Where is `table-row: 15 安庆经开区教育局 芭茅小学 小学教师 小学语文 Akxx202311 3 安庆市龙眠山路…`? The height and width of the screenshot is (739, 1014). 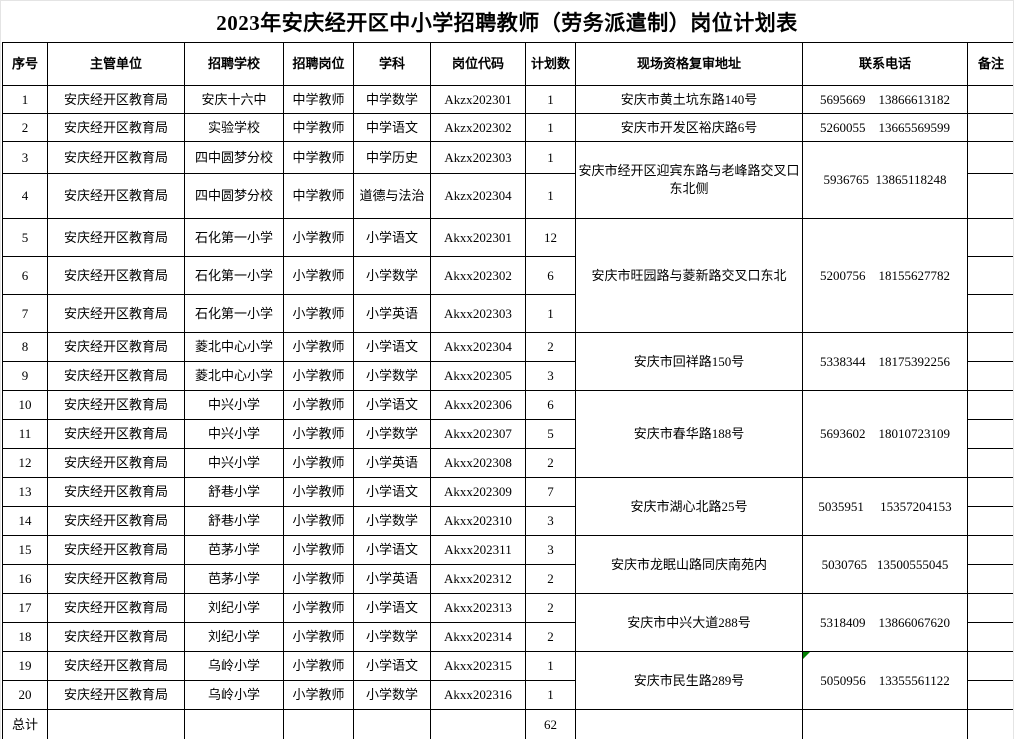 table-row: 15 安庆经开区教育局 芭茅小学 小学教师 小学语文 Akxx202311 3 安庆市龙眠山路… is located at coordinates (507, 564).